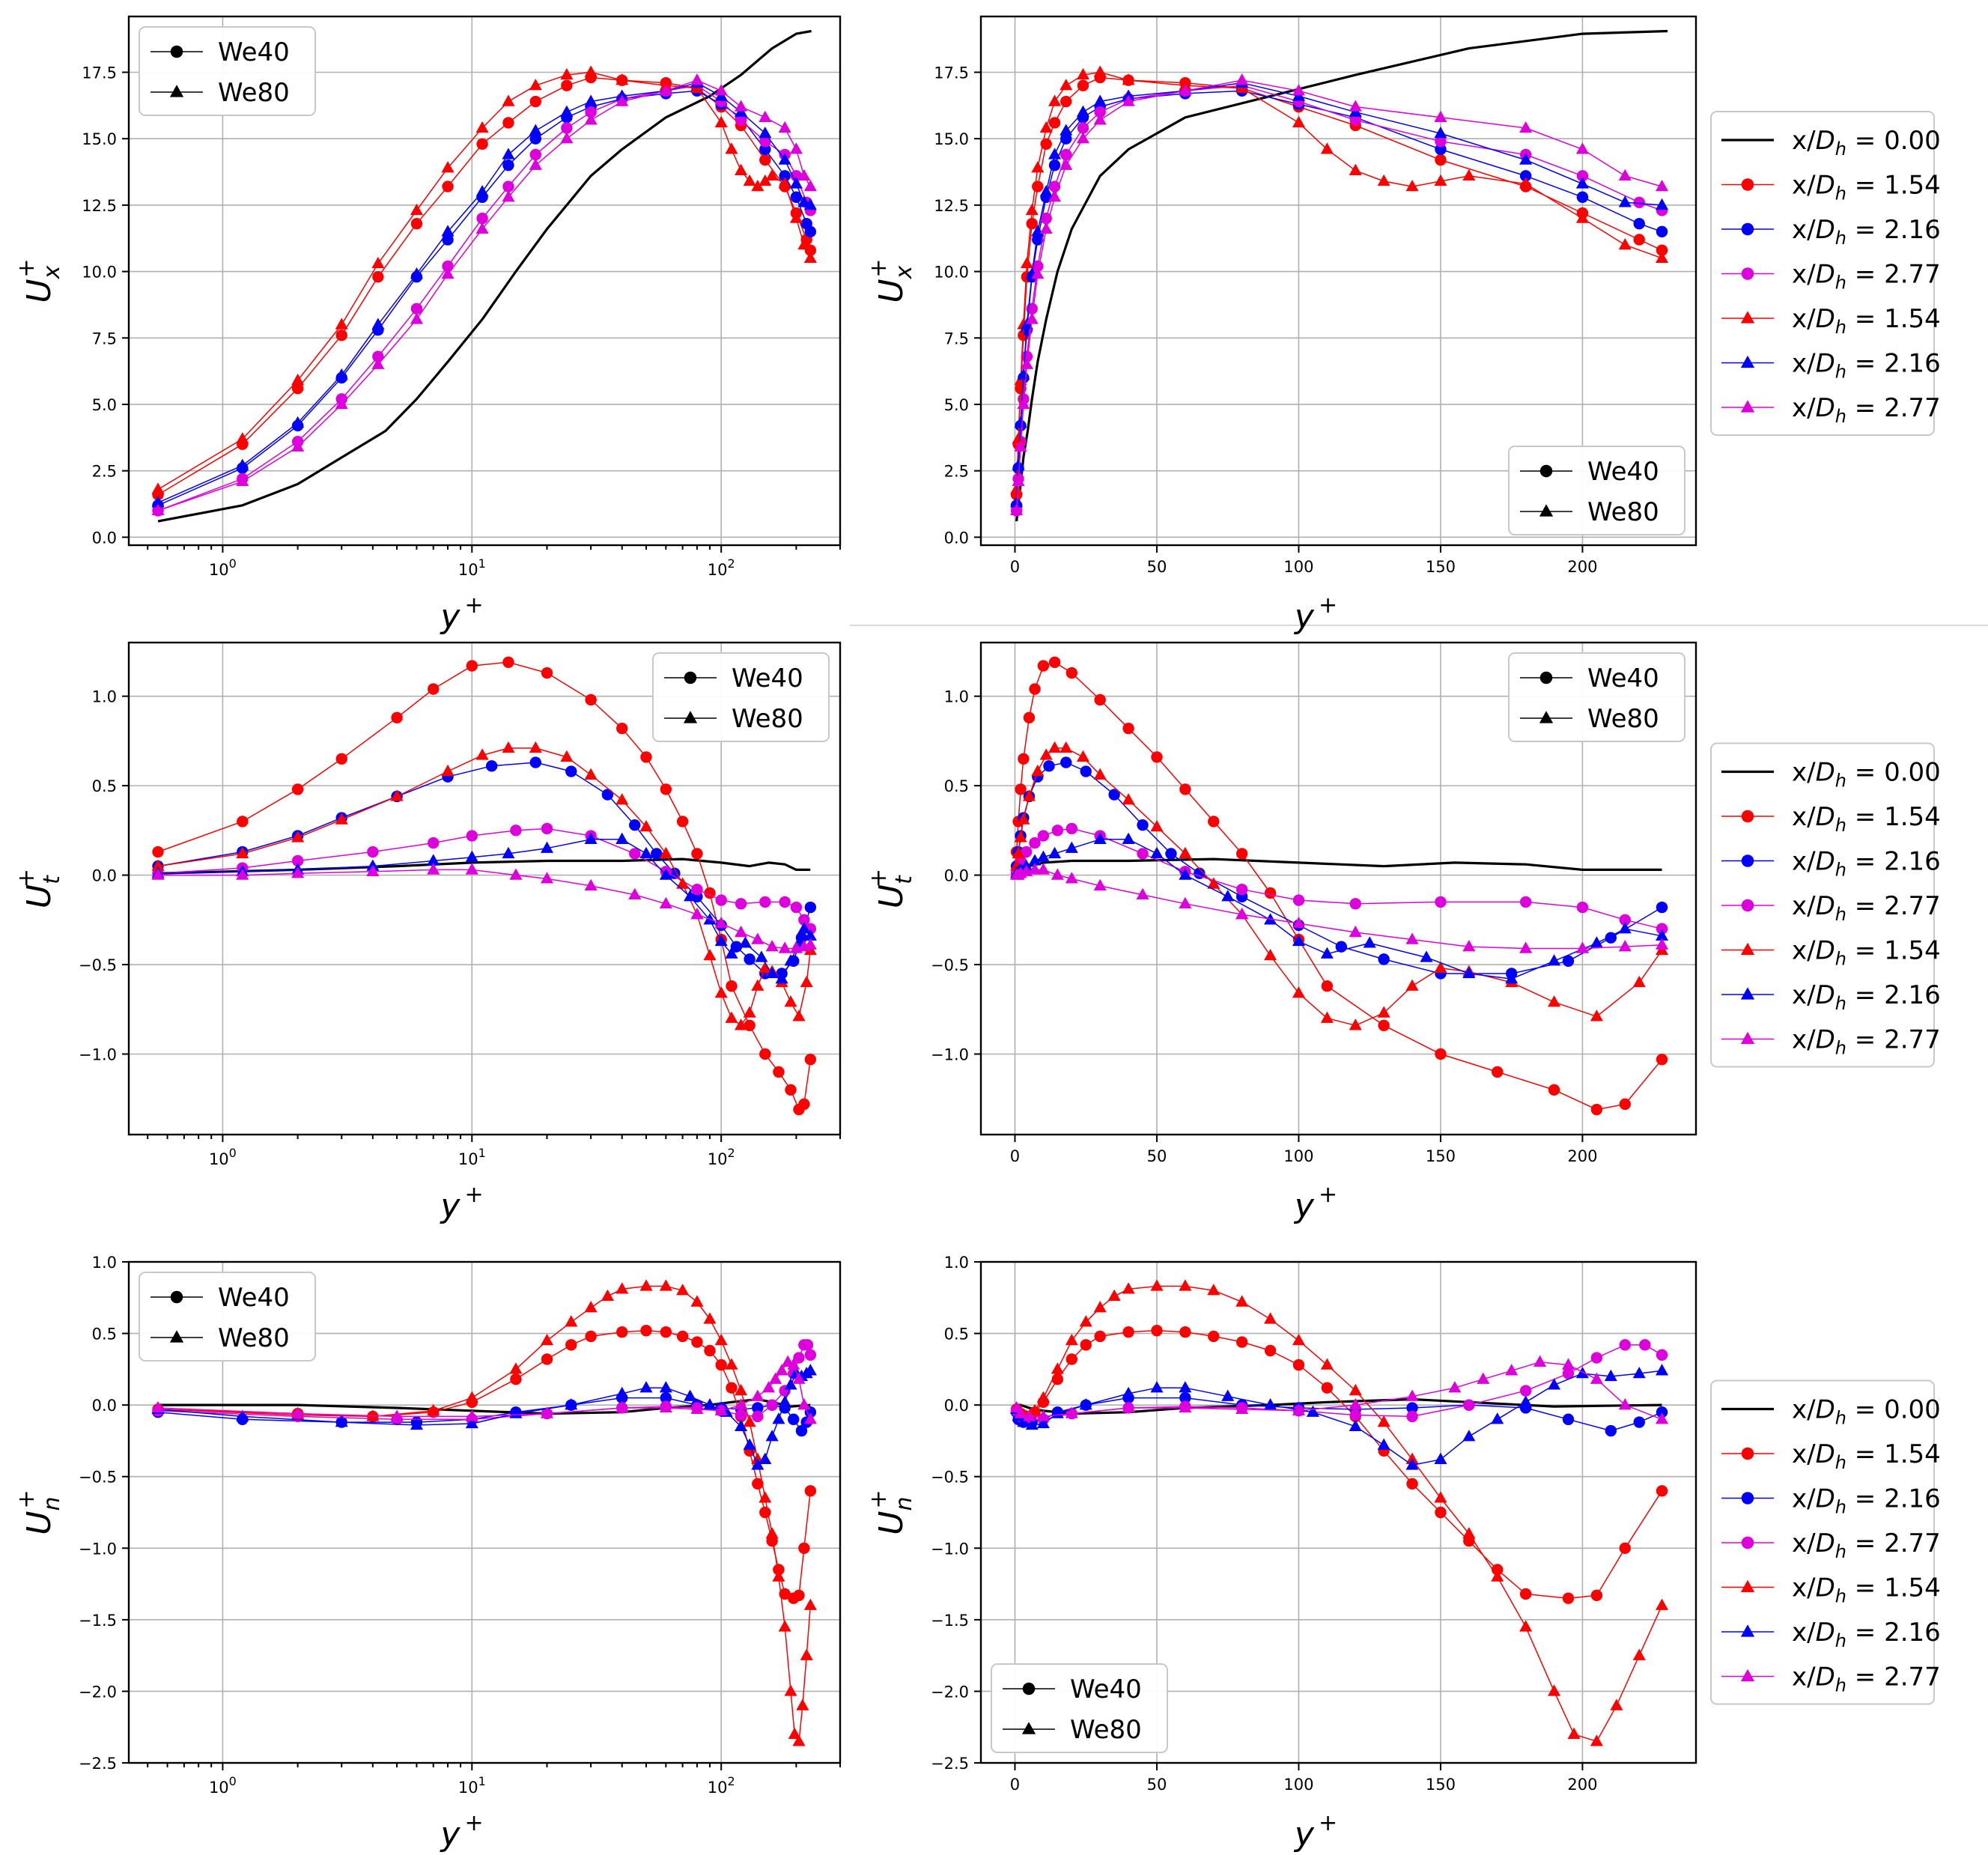 This screenshot has width=1988, height=1855. Describe the element at coordinates (1015, 1156) in the screenshot. I see `x-tick-label: 0` at that location.